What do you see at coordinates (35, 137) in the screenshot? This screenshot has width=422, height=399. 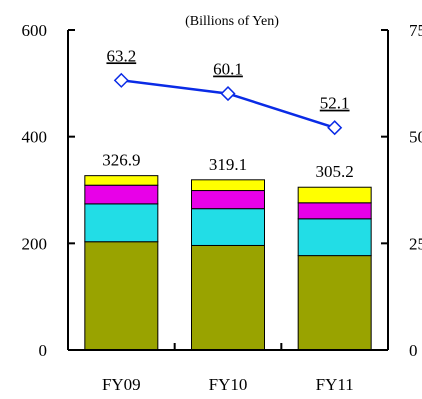 I see `left-tick-label: 400` at bounding box center [35, 137].